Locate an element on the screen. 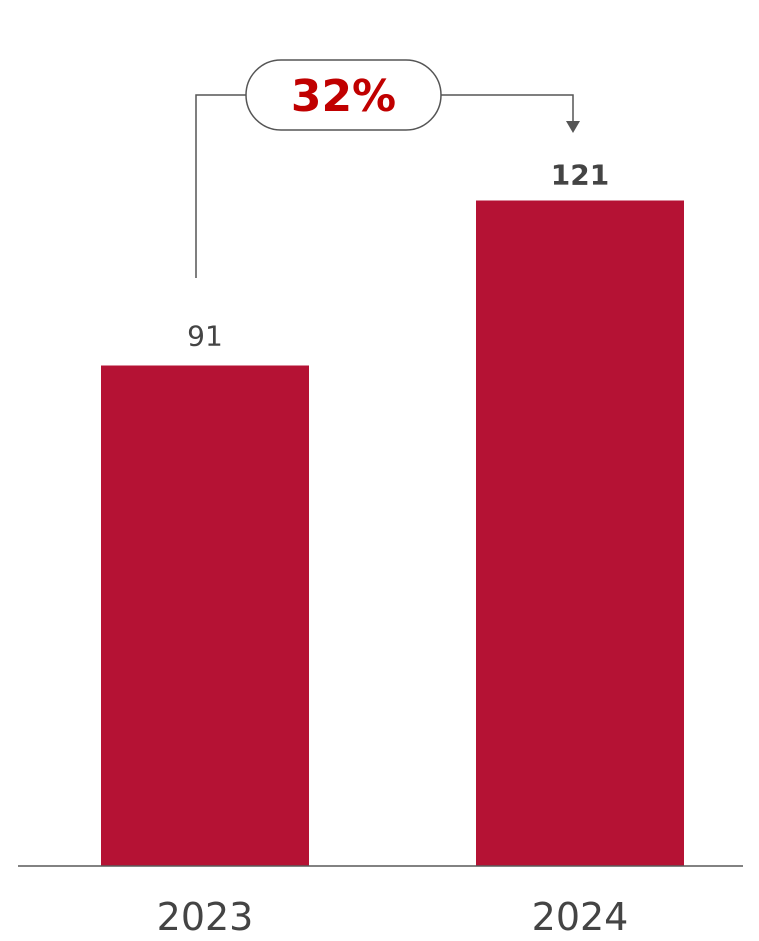 This screenshot has height=941, width=759. x-tick-label-2024: 2024 is located at coordinates (580, 917).